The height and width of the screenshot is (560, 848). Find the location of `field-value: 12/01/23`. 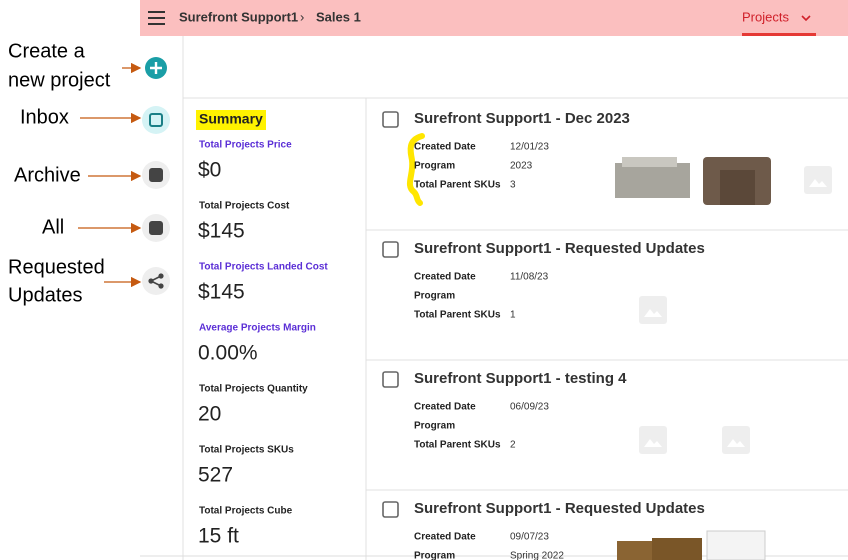

field-value: 12/01/23 is located at coordinates (529, 147).